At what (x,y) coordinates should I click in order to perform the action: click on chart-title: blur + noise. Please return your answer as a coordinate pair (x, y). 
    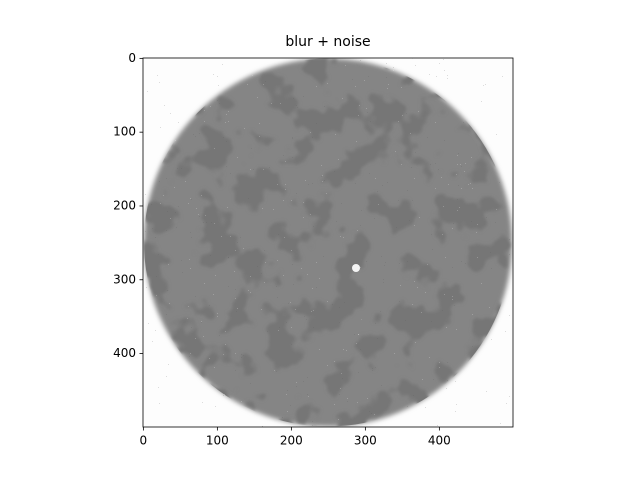
    Looking at the image, I should click on (327, 42).